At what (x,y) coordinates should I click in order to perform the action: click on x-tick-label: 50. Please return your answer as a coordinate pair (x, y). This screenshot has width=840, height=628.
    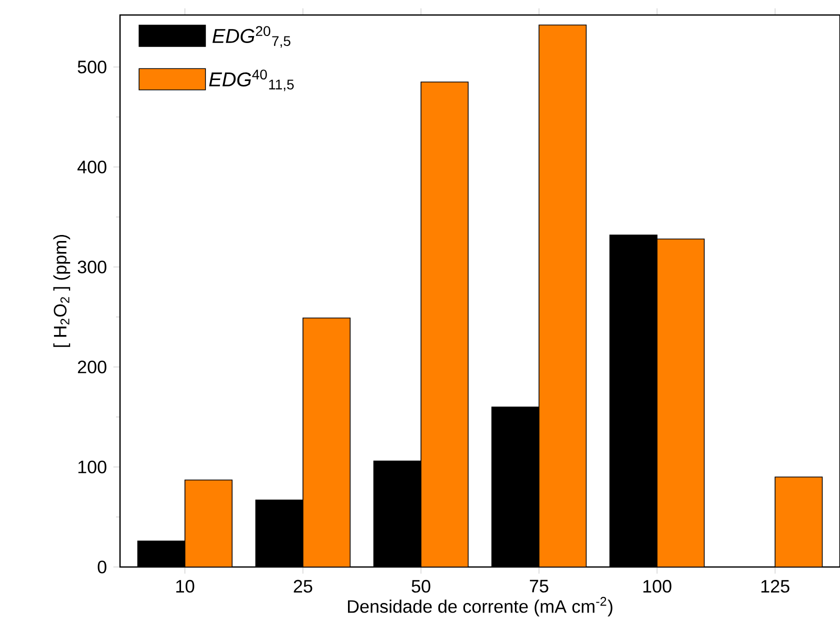
    Looking at the image, I should click on (421, 586).